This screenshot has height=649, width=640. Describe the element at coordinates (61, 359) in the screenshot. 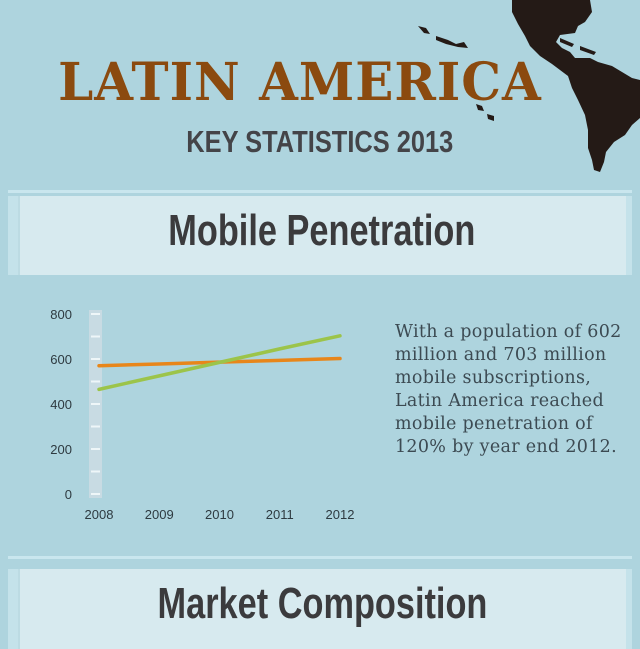

I see `y-tick-label: 600` at that location.